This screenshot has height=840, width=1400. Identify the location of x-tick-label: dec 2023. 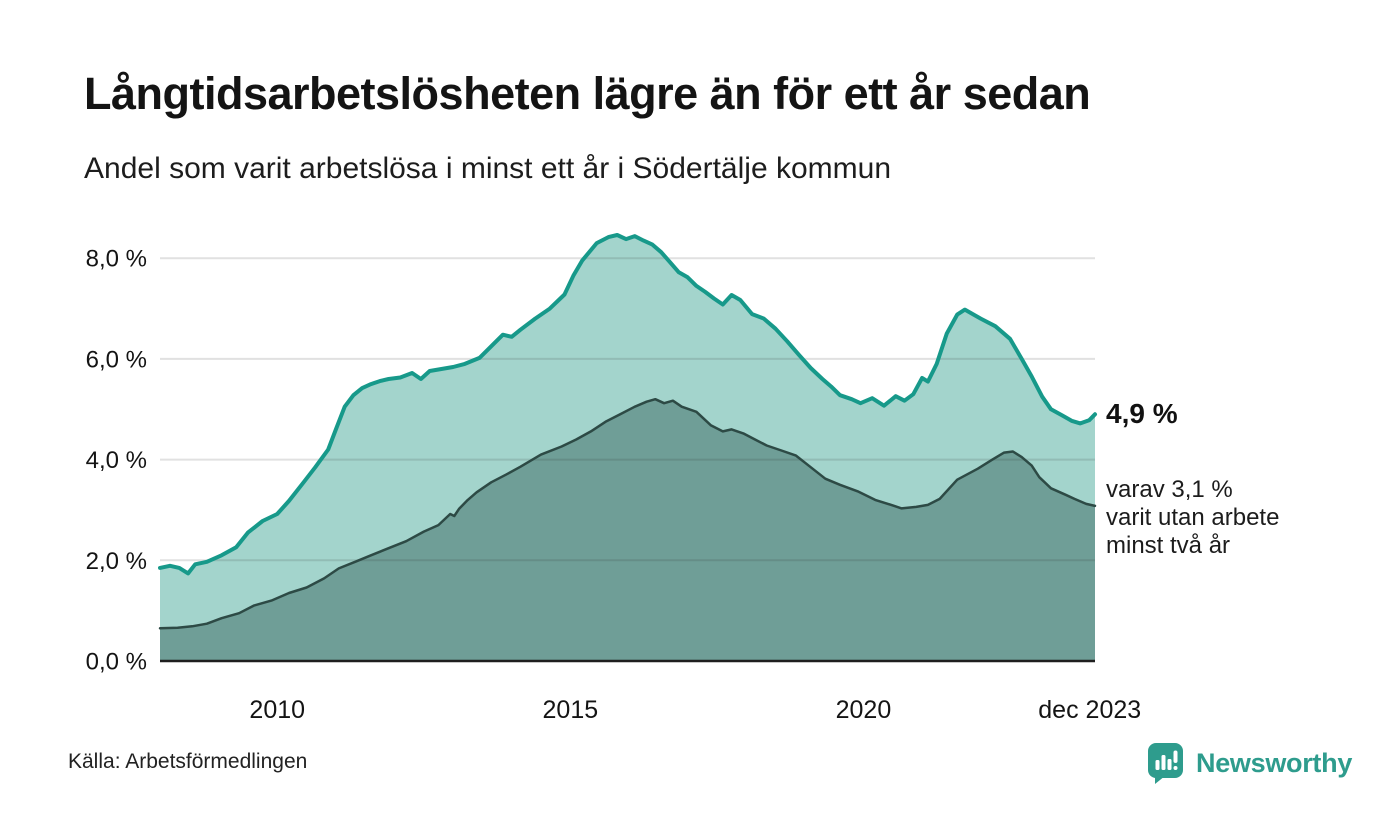
(1089, 710).